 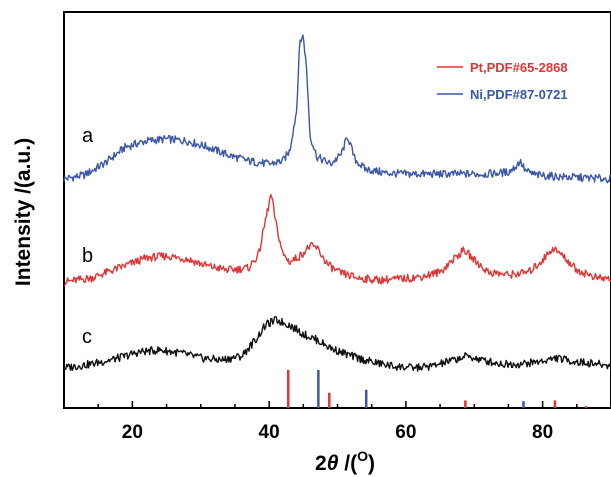 I want to click on x-axis-title-unit-open: /(, so click(x=347, y=463).